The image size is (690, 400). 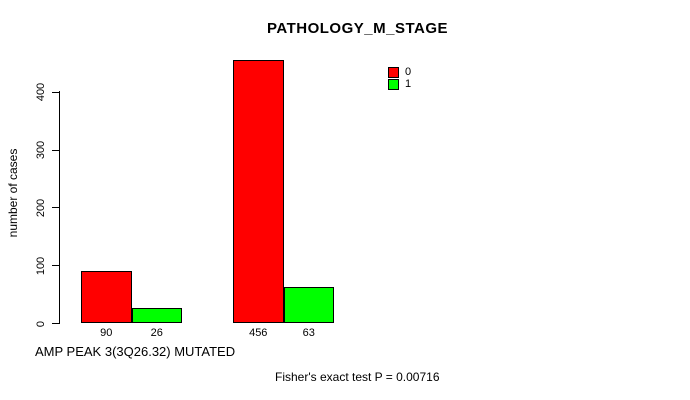 I want to click on x-axis-label: AMP PEAK 3(3Q26.32) MUTATED, so click(x=135, y=351).